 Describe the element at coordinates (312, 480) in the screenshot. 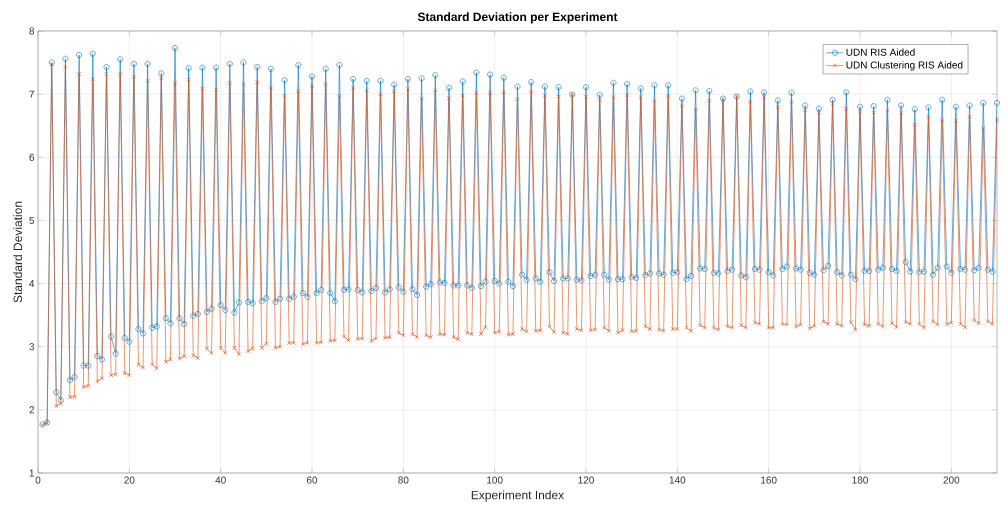

I see `x-tick-label: 60` at that location.